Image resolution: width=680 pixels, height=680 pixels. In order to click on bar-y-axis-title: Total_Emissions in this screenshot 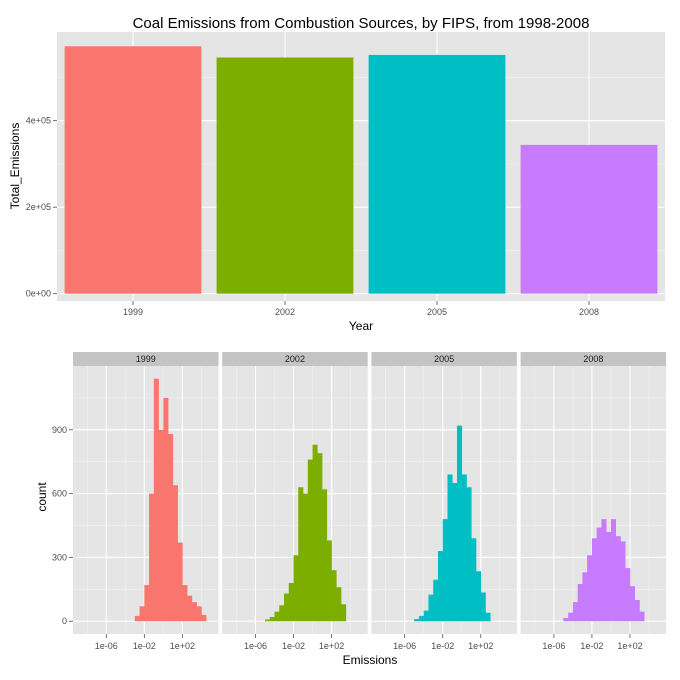, I will do `click(15, 166)`.